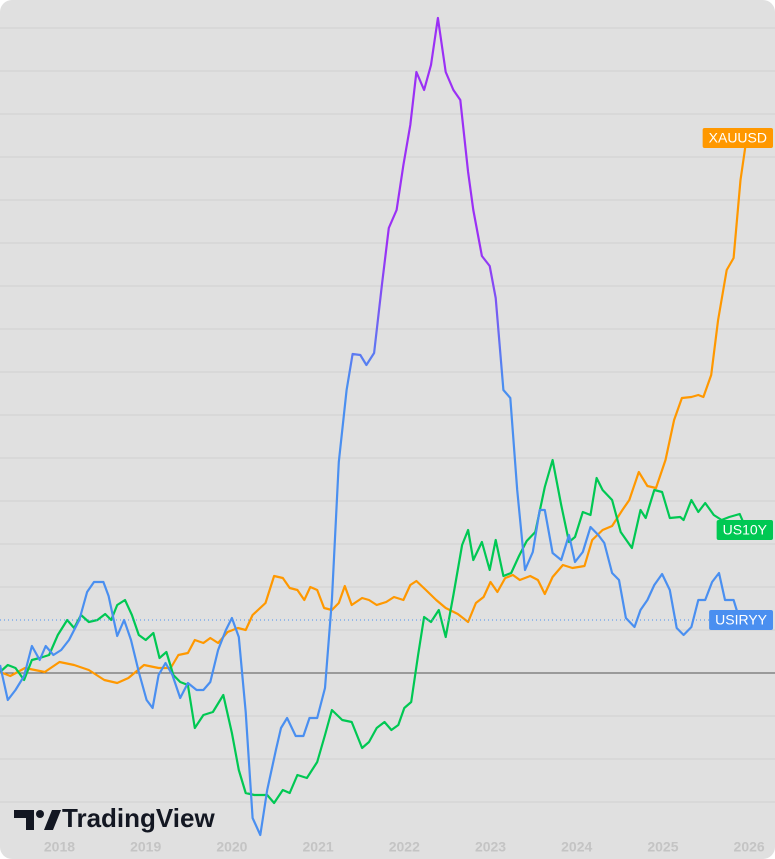 The height and width of the screenshot is (859, 775). Describe the element at coordinates (749, 847) in the screenshot. I see `x-tick-label: 2026` at that location.